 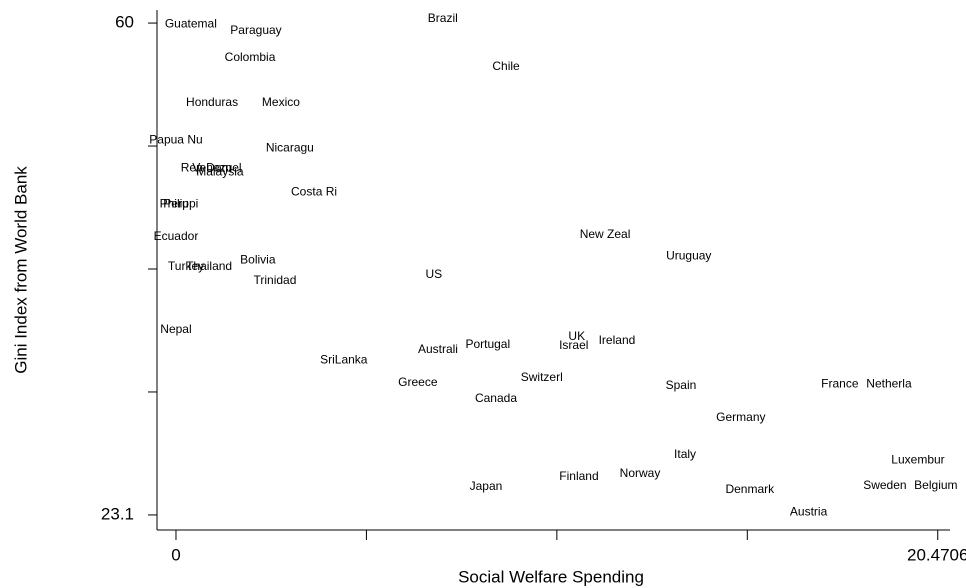 What do you see at coordinates (487, 344) in the screenshot?
I see `point-label: Portugal` at bounding box center [487, 344].